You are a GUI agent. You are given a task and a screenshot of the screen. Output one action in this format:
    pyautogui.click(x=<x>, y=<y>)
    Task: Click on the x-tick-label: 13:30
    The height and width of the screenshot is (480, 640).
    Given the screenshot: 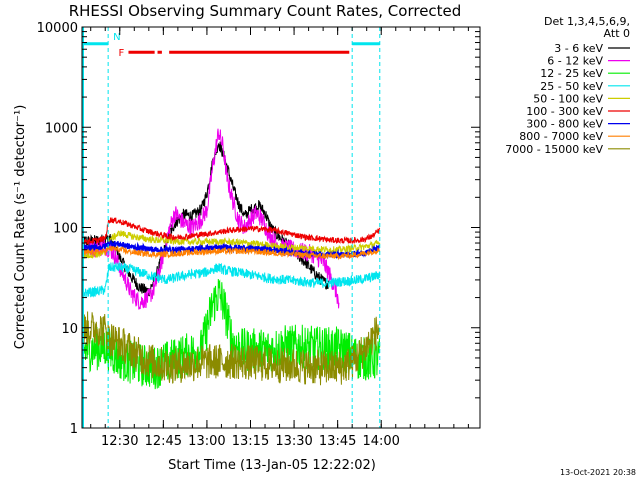 What is the action you would take?
    pyautogui.click(x=293, y=441)
    